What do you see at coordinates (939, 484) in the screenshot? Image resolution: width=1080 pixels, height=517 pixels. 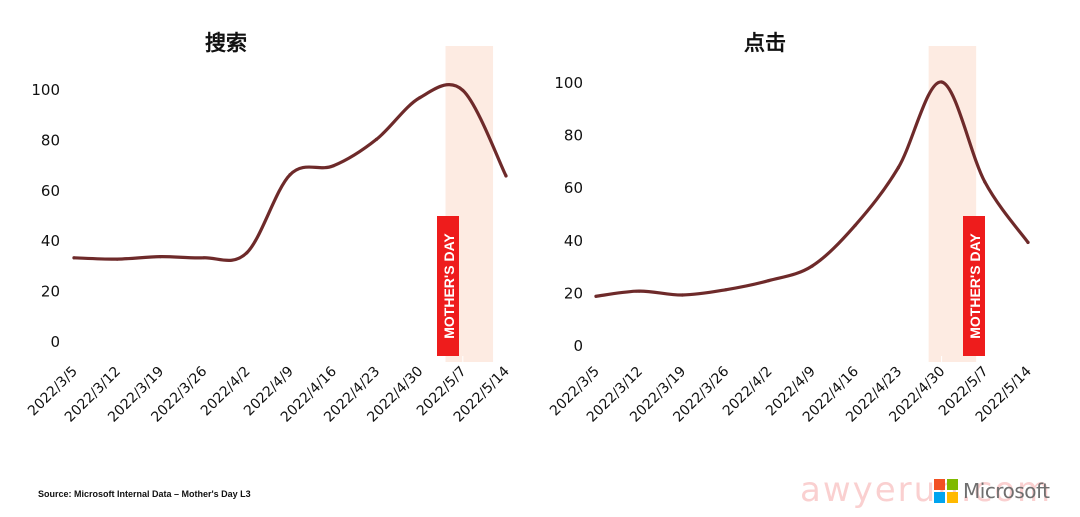 I see `logo-square-red` at bounding box center [939, 484].